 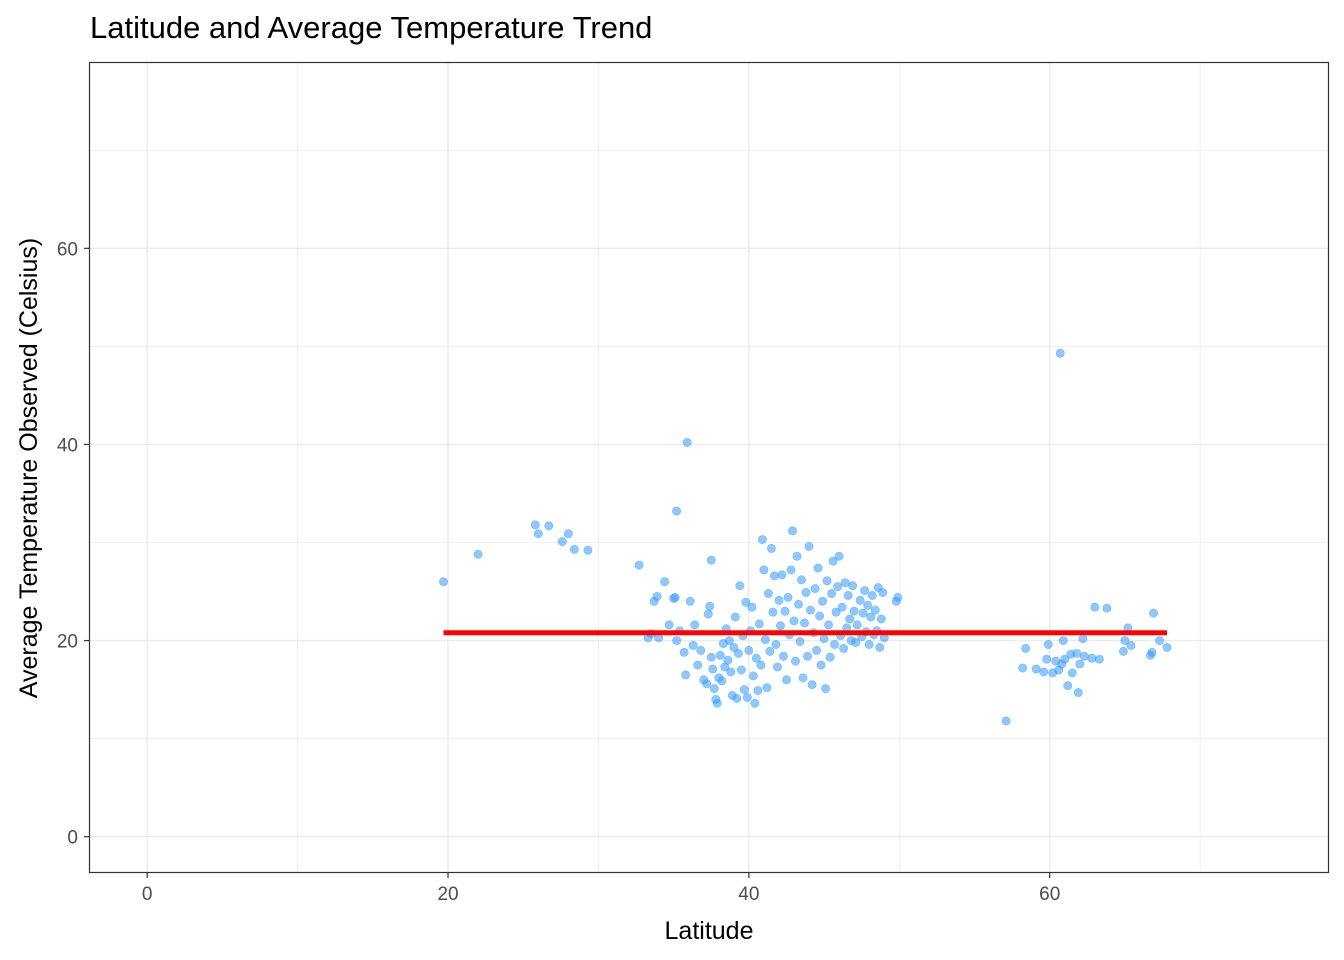 What do you see at coordinates (67, 445) in the screenshot?
I see `y-tick-label: 40` at bounding box center [67, 445].